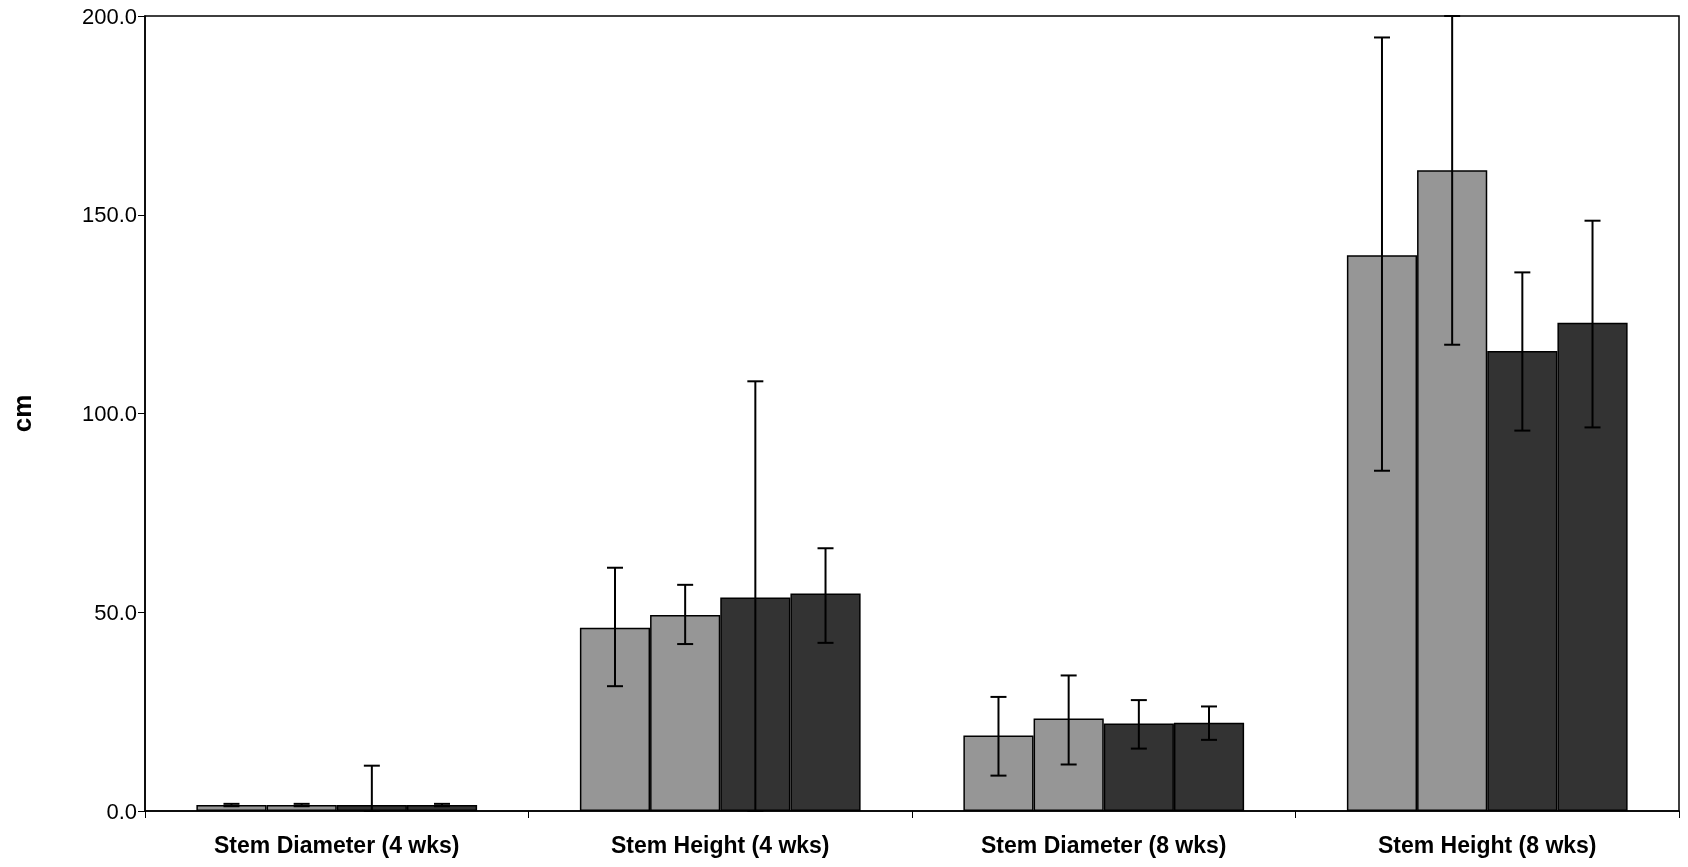 Image resolution: width=1688 pixels, height=867 pixels. I want to click on y-tick-label: 150.0, so click(109, 215).